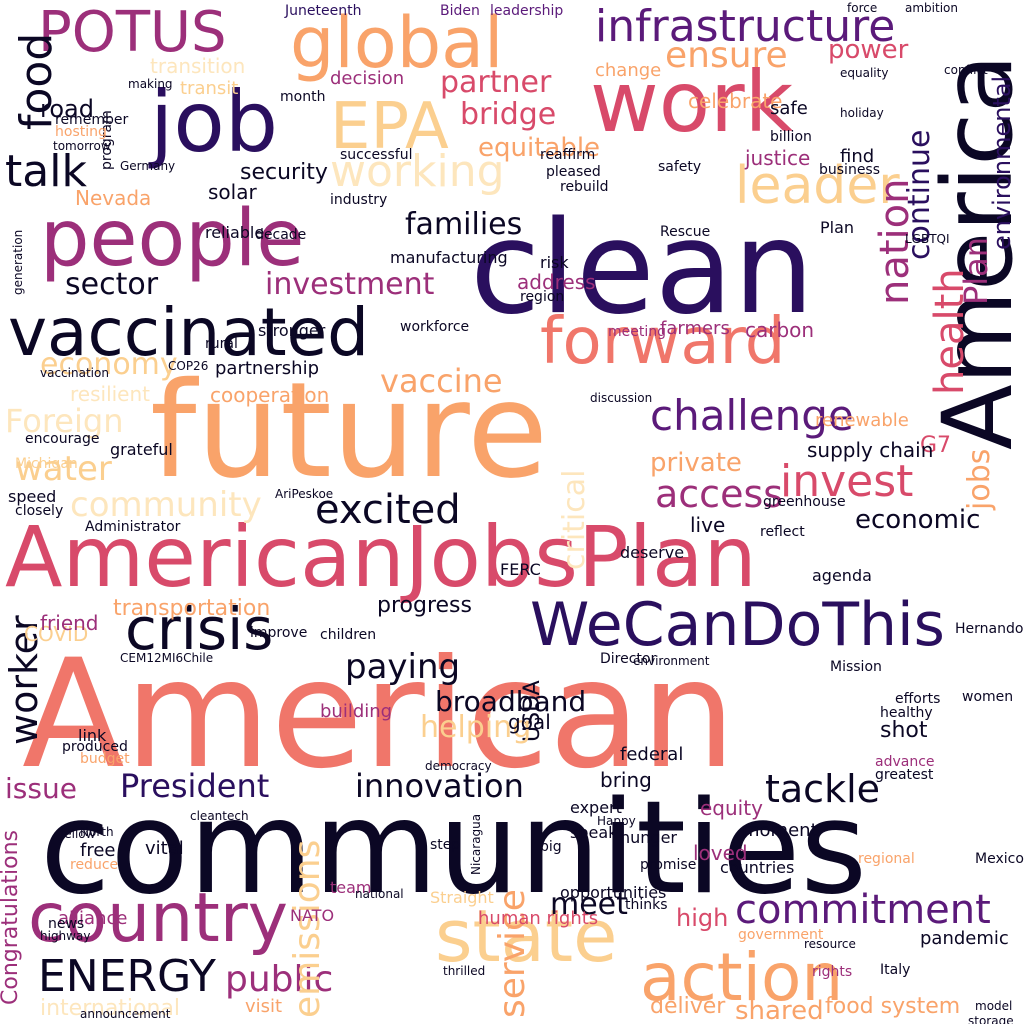 Image resolution: width=1024 pixels, height=1024 pixels. I want to click on word-democracy: democracy, so click(458, 766).